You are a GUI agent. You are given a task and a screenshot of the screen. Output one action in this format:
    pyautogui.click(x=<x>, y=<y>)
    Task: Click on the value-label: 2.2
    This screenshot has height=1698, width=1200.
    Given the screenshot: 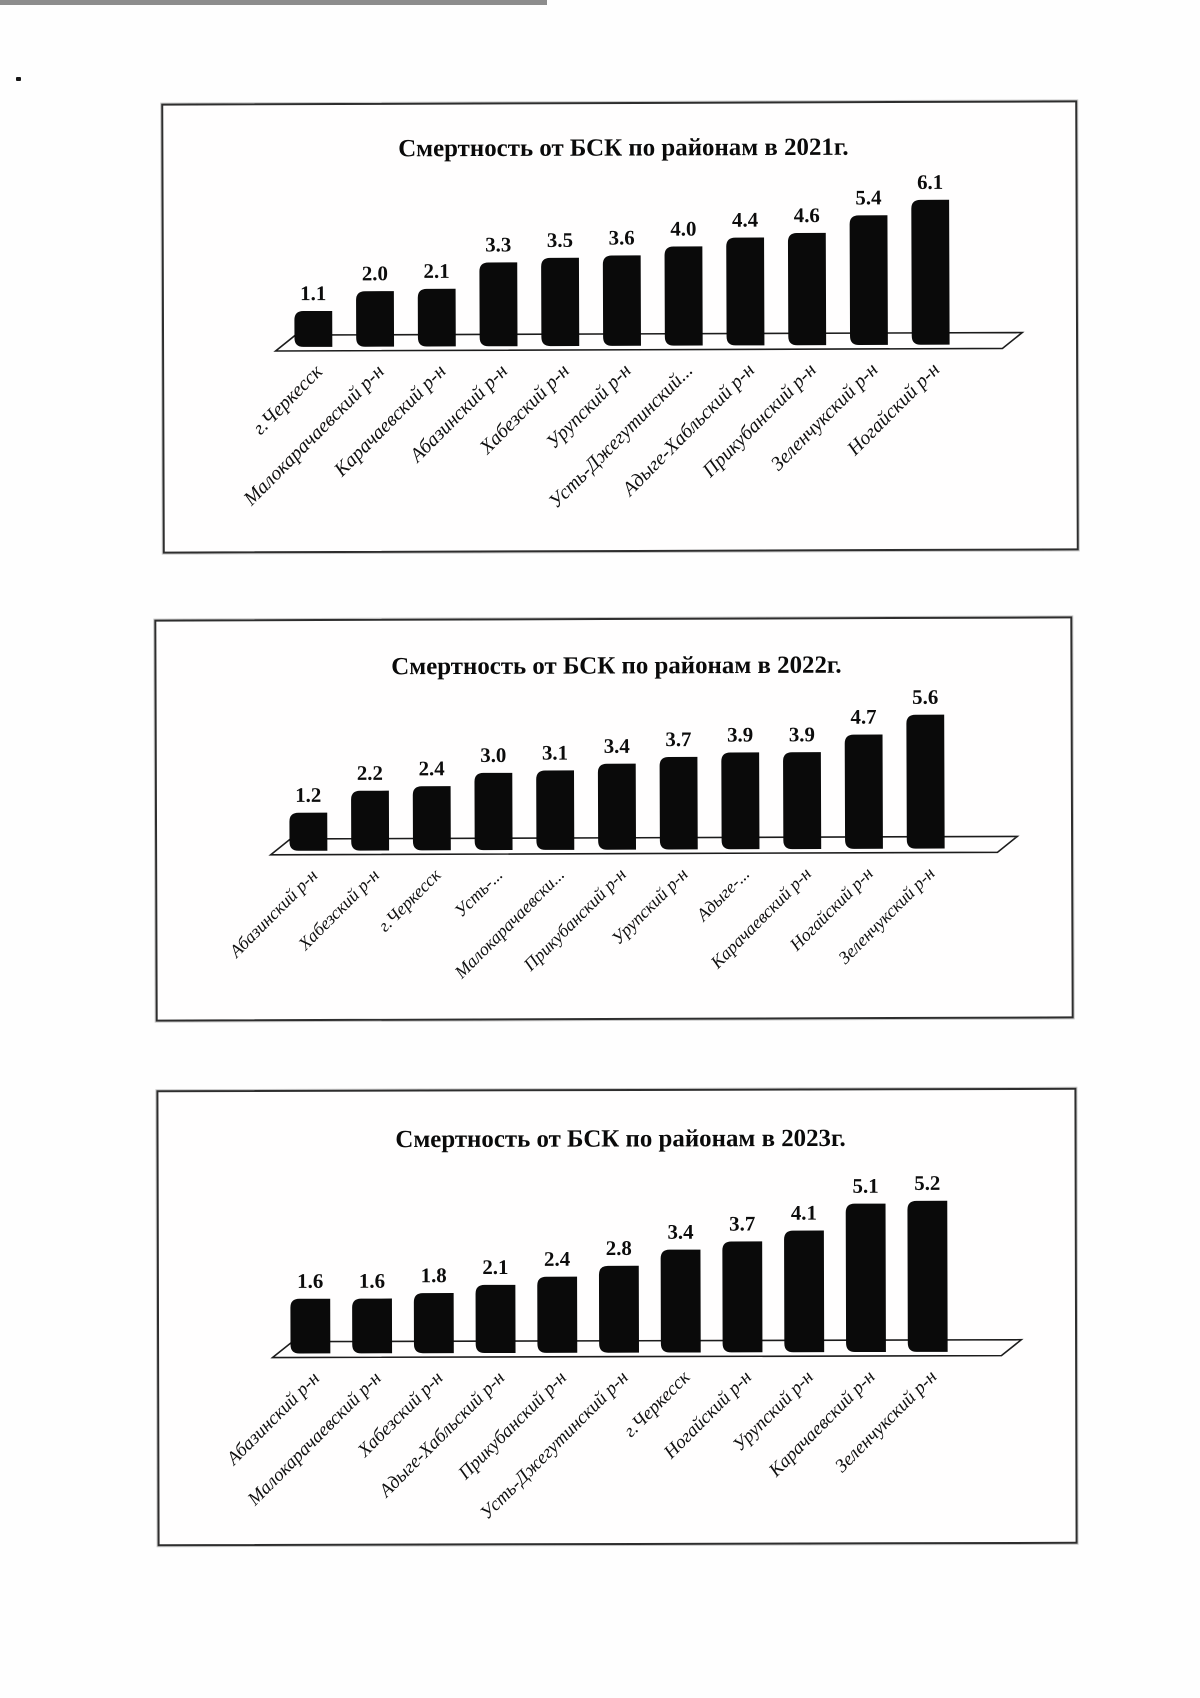 What is the action you would take?
    pyautogui.click(x=370, y=773)
    